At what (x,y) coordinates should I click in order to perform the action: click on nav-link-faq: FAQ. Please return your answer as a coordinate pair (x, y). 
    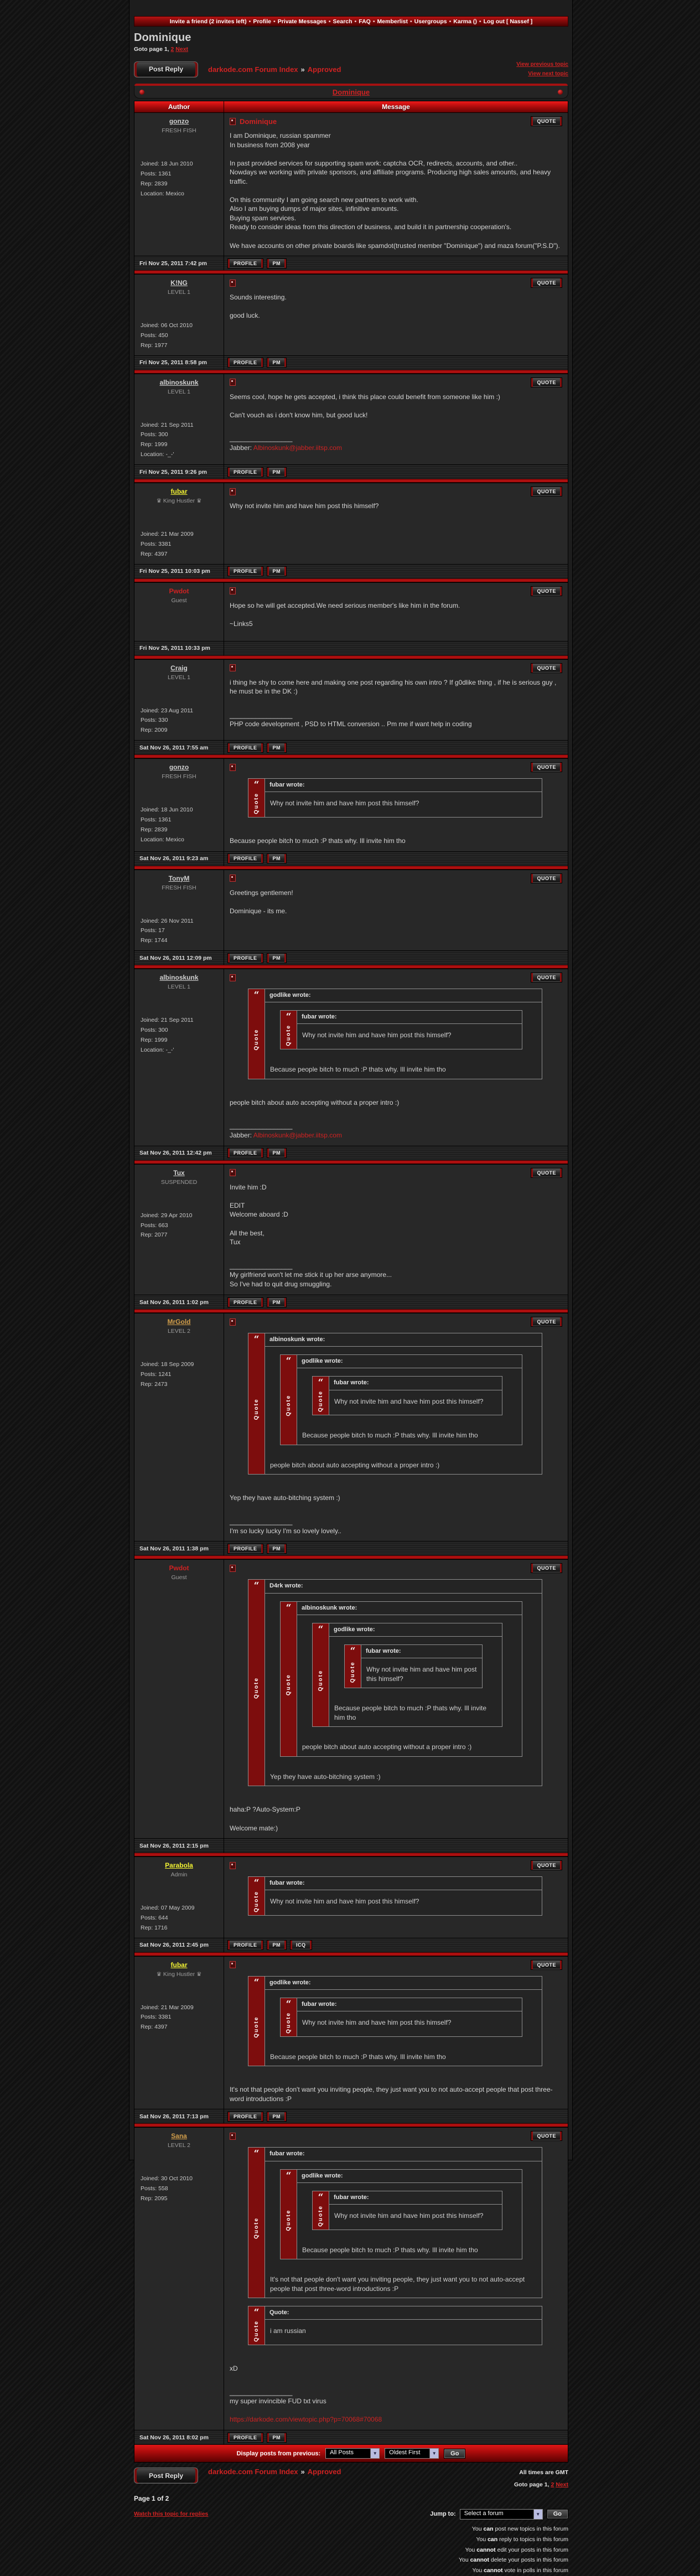
    Looking at the image, I should click on (365, 21).